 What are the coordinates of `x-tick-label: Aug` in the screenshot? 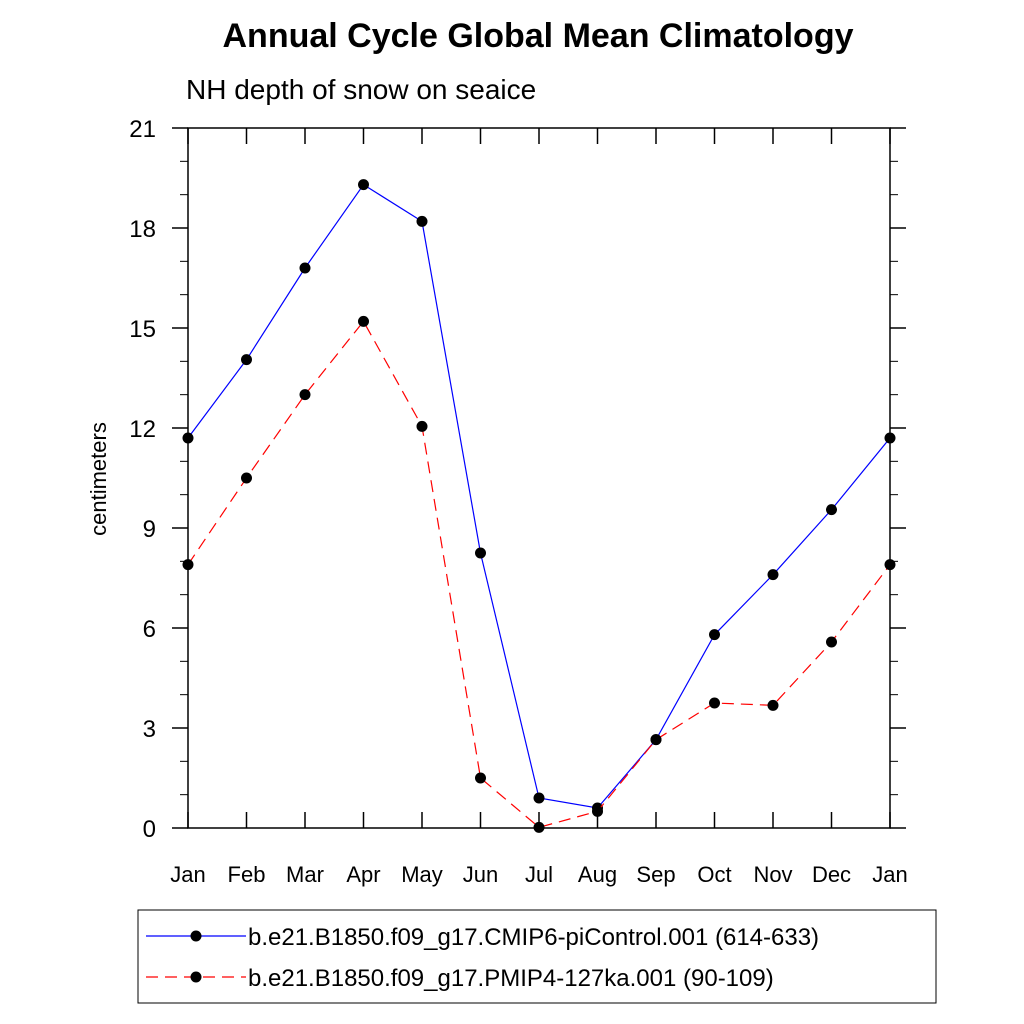 It's located at (597, 874).